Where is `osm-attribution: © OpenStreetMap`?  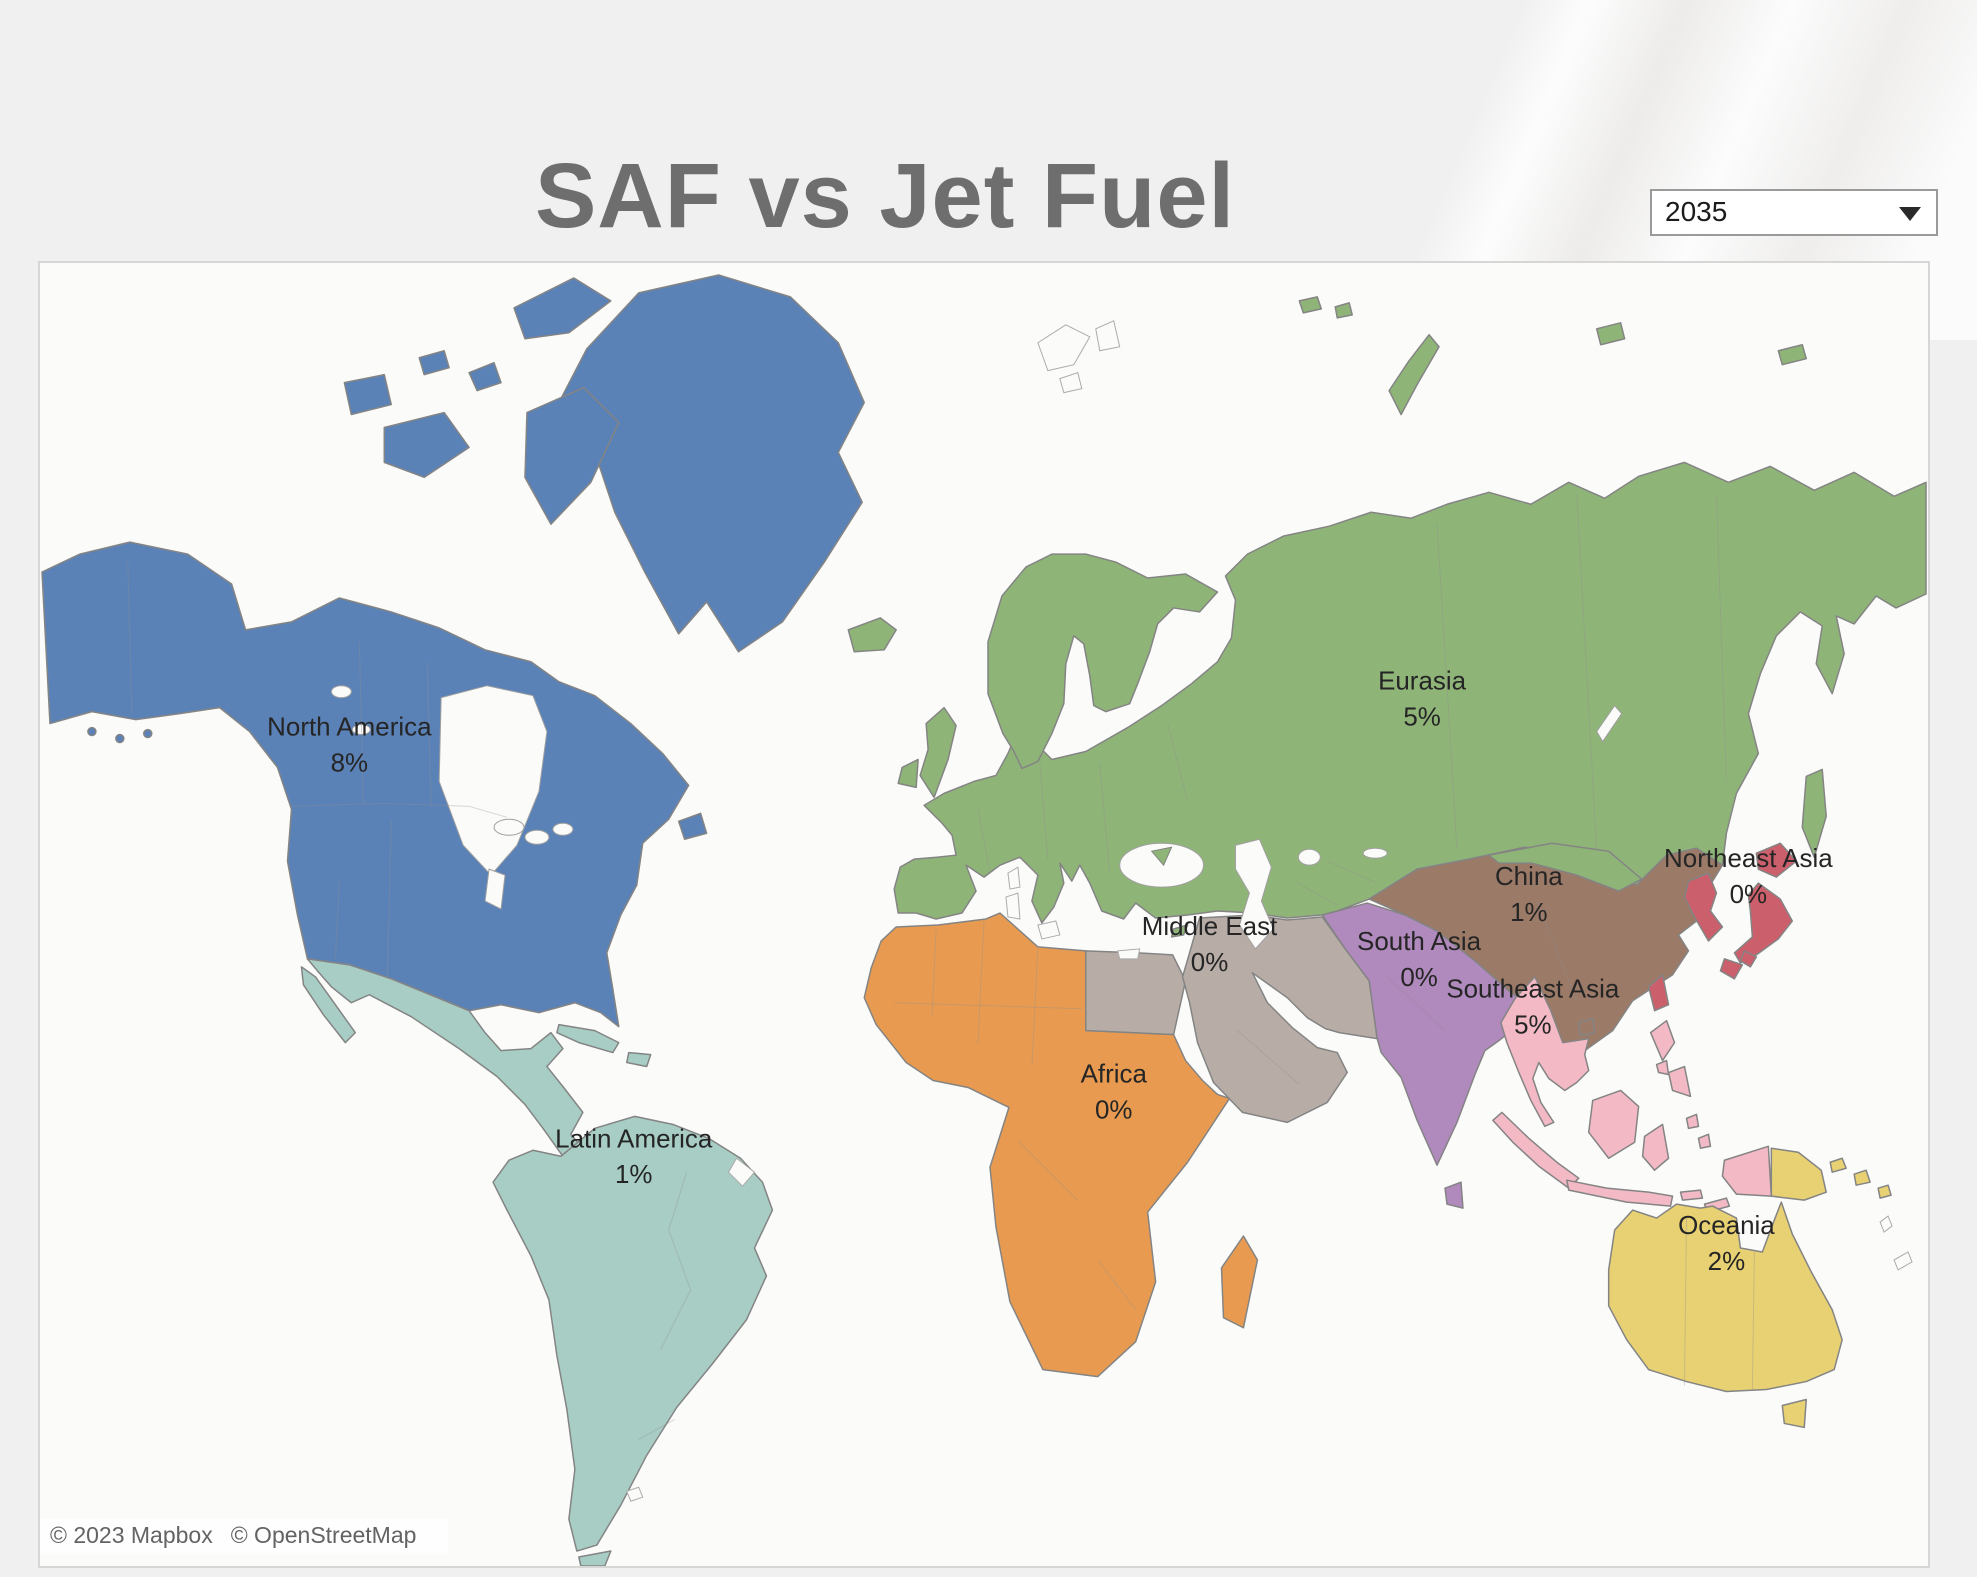
osm-attribution: © OpenStreetMap is located at coordinates (323, 1535).